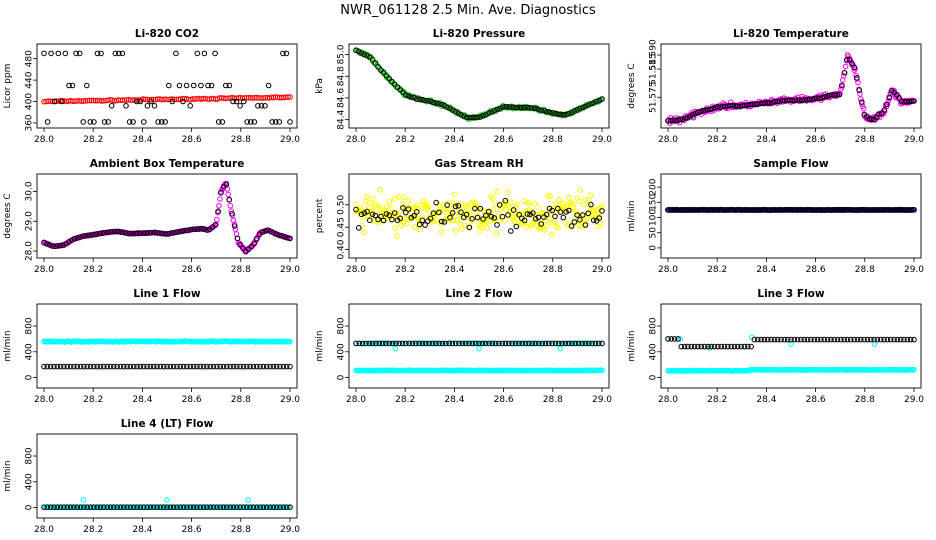  What do you see at coordinates (167, 87) in the screenshot?
I see `series-co2-reference` at bounding box center [167, 87].